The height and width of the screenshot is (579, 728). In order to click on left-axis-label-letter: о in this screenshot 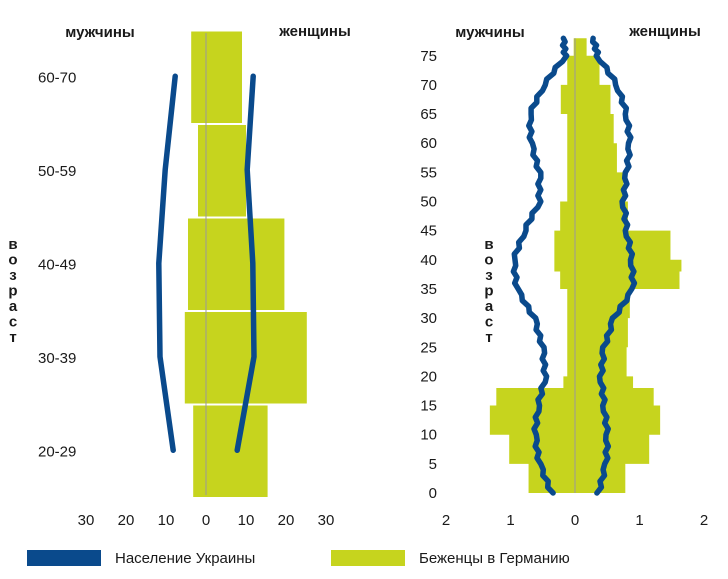, I will do `click(12, 260)`.